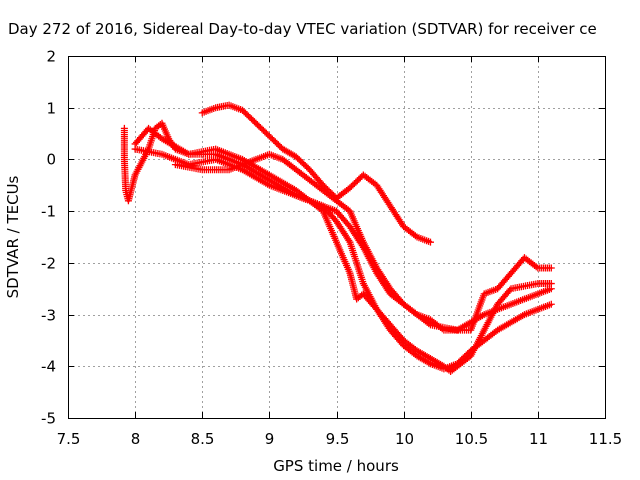 The image size is (640, 480). Describe the element at coordinates (136, 439) in the screenshot. I see `x-tick-label: 8` at that location.